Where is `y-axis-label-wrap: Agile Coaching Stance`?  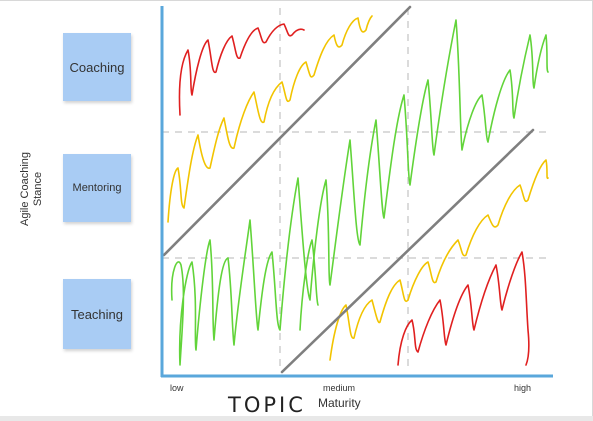
y-axis-label-wrap: Agile Coaching Stance is located at coordinates (32, 190).